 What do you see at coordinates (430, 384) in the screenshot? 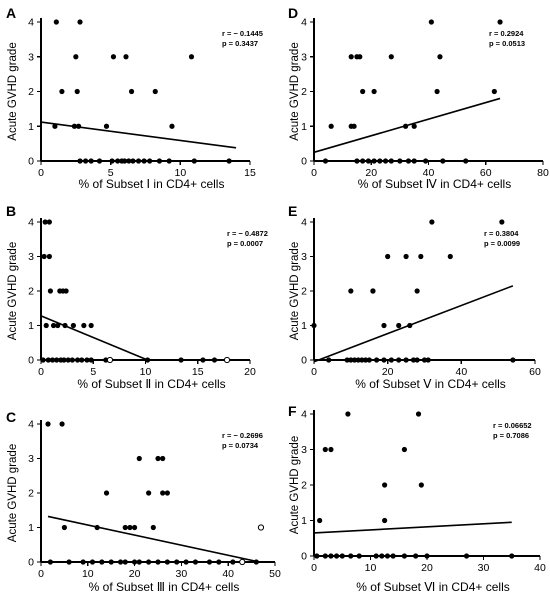
I see `x-axis-label: % of Subset Ⅴ in CD4+ cells` at bounding box center [430, 384].